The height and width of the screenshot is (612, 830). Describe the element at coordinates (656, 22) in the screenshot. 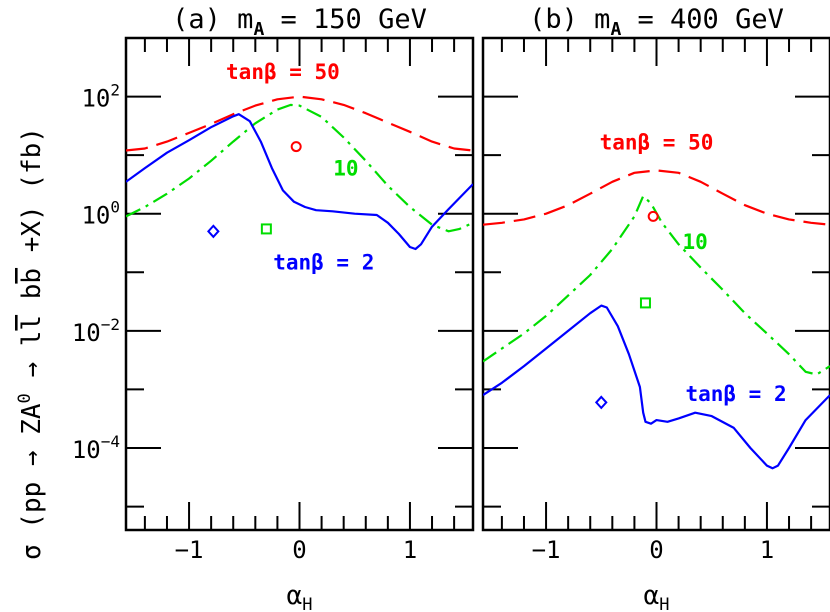

I see `panel-title: (b) mA = 400 GeV` at that location.